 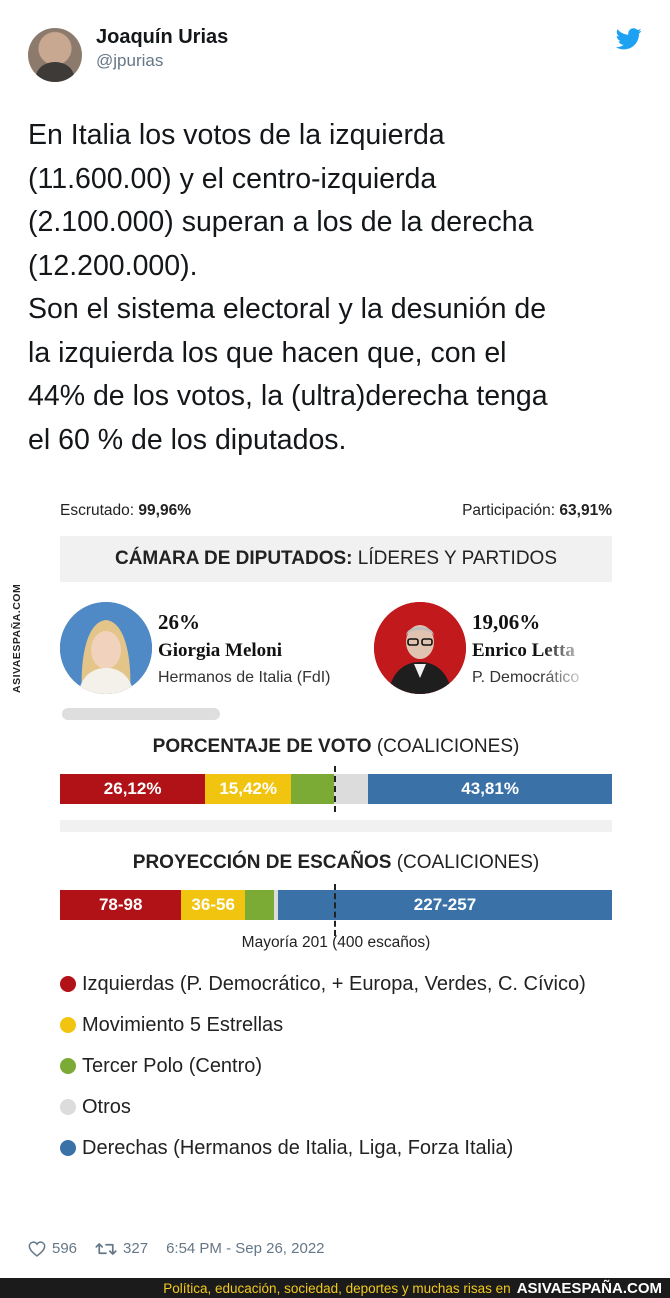 What do you see at coordinates (335, 50) in the screenshot?
I see `tweet-header: Joaquín Urias @jpurias` at bounding box center [335, 50].